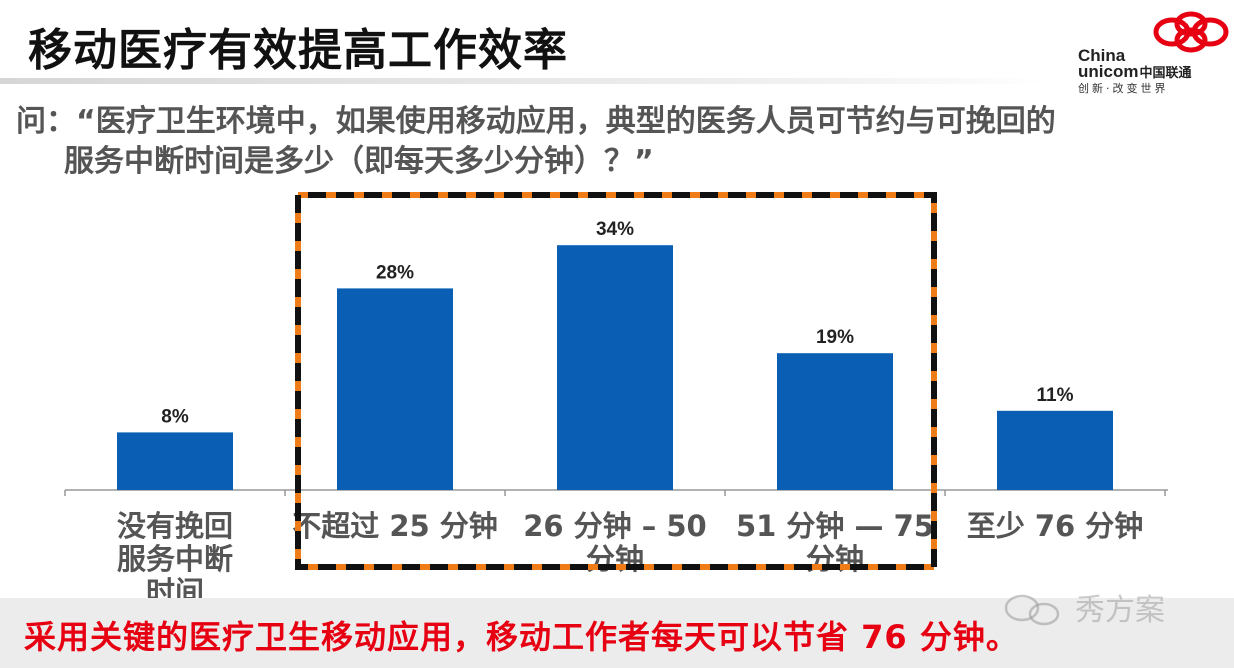  Describe the element at coordinates (175, 416) in the screenshot. I see `data-label: 8%` at that location.